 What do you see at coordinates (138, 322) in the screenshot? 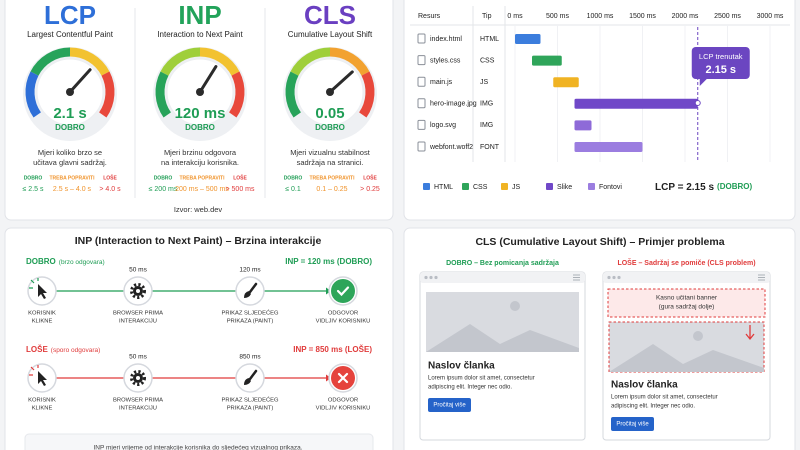
I see `step-label: INTERAKCIJU` at bounding box center [138, 322].